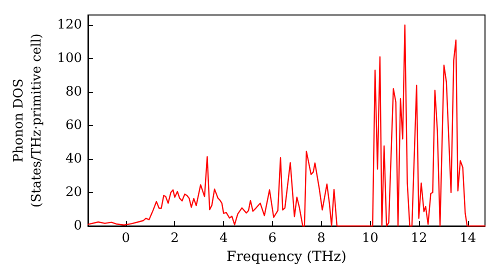  I want to click on y-tick-label: 0, so click(78, 226).